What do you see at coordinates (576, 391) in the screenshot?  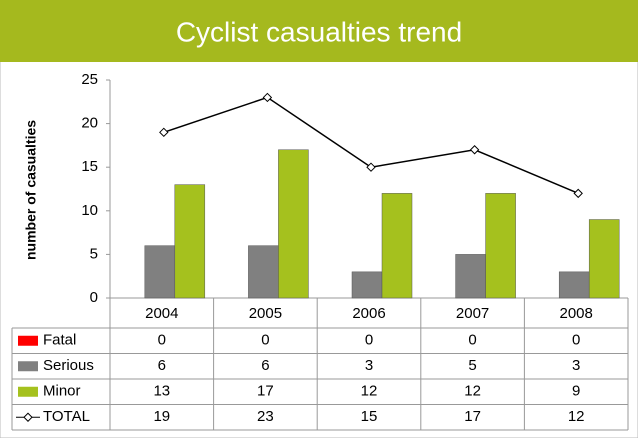 I see `table-cell: 9` at bounding box center [576, 391].